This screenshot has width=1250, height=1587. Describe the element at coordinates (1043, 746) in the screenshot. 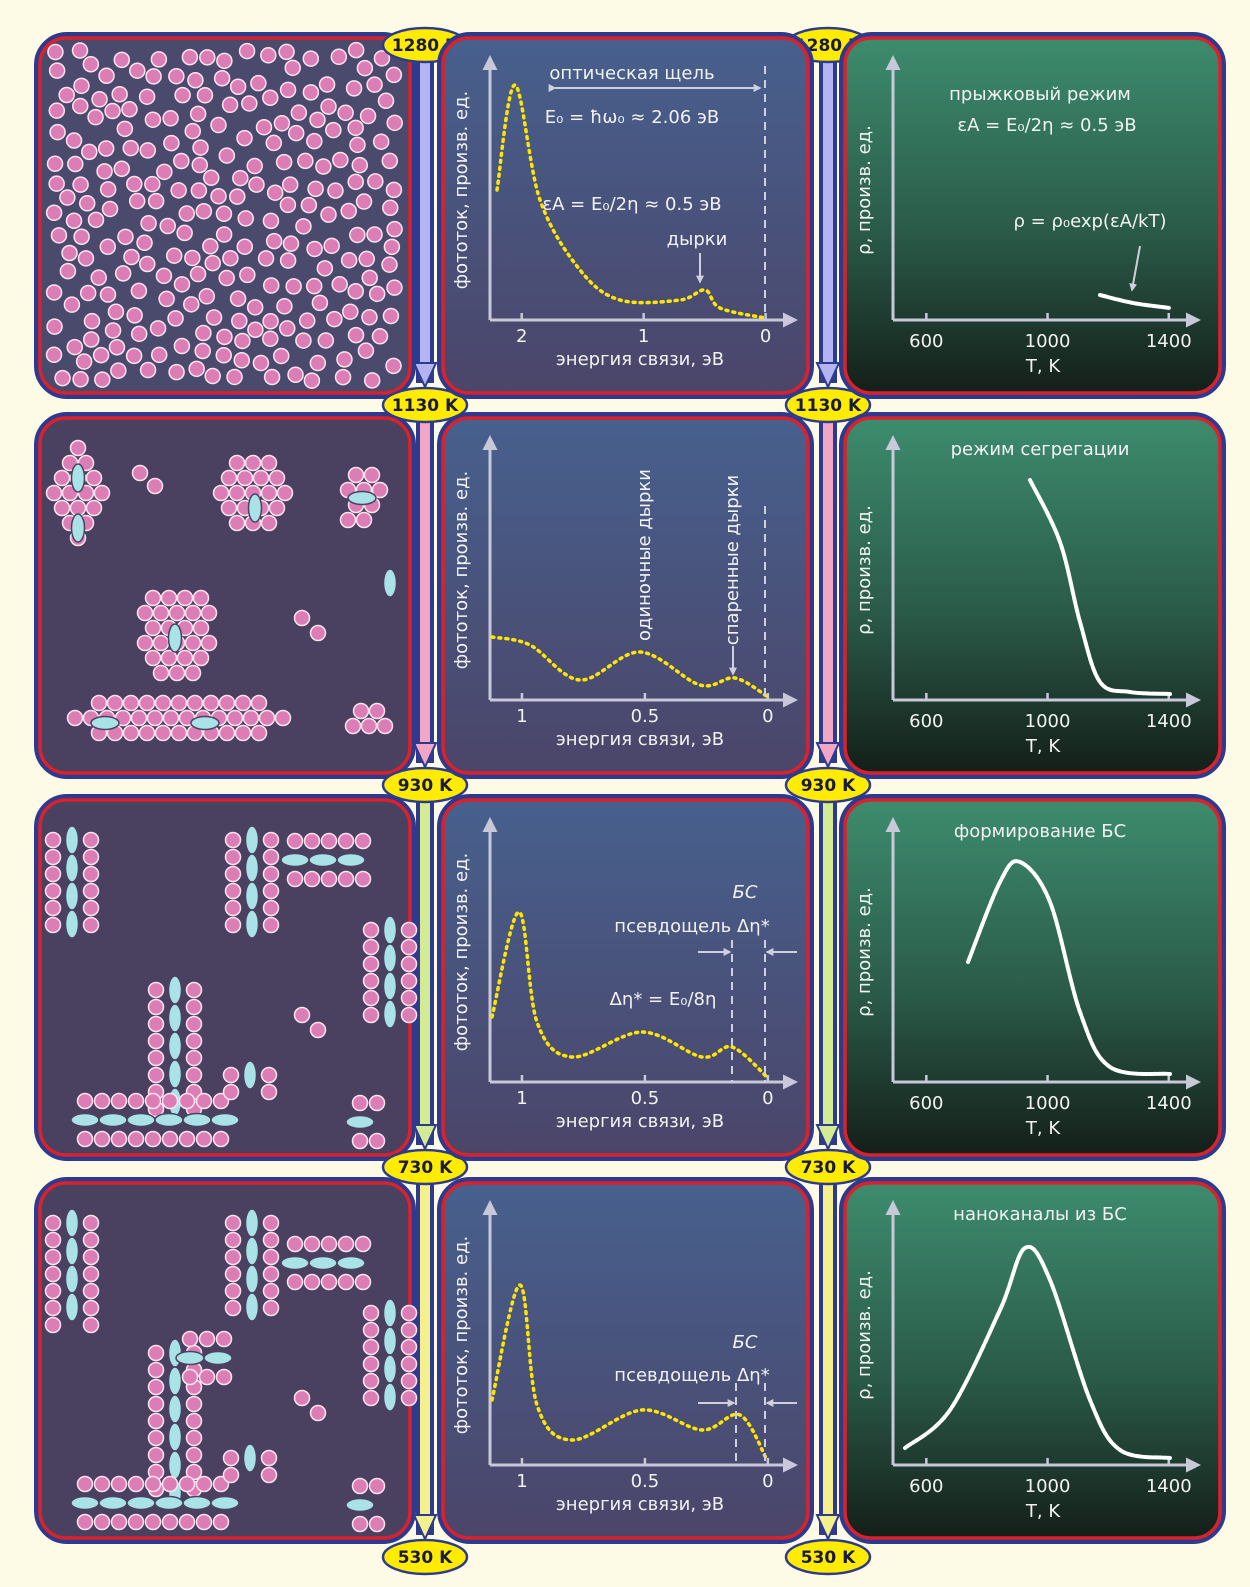

I see `x-axis-label: T, K` at that location.